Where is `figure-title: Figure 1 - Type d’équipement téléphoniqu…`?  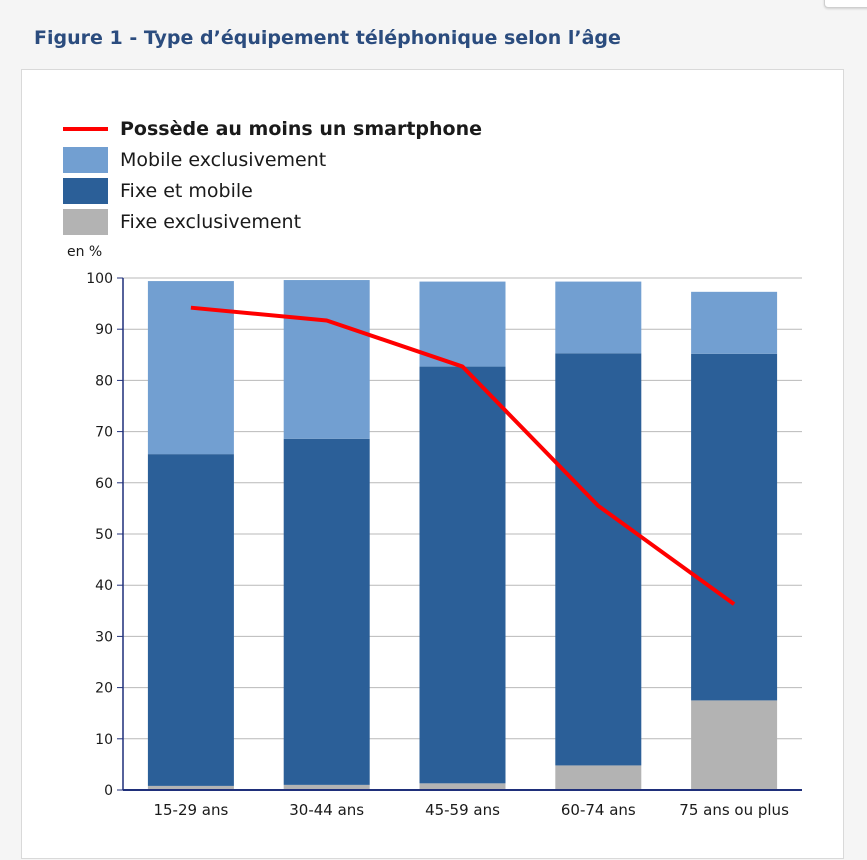 figure-title: Figure 1 - Type d’équipement téléphoniqu… is located at coordinates (327, 38).